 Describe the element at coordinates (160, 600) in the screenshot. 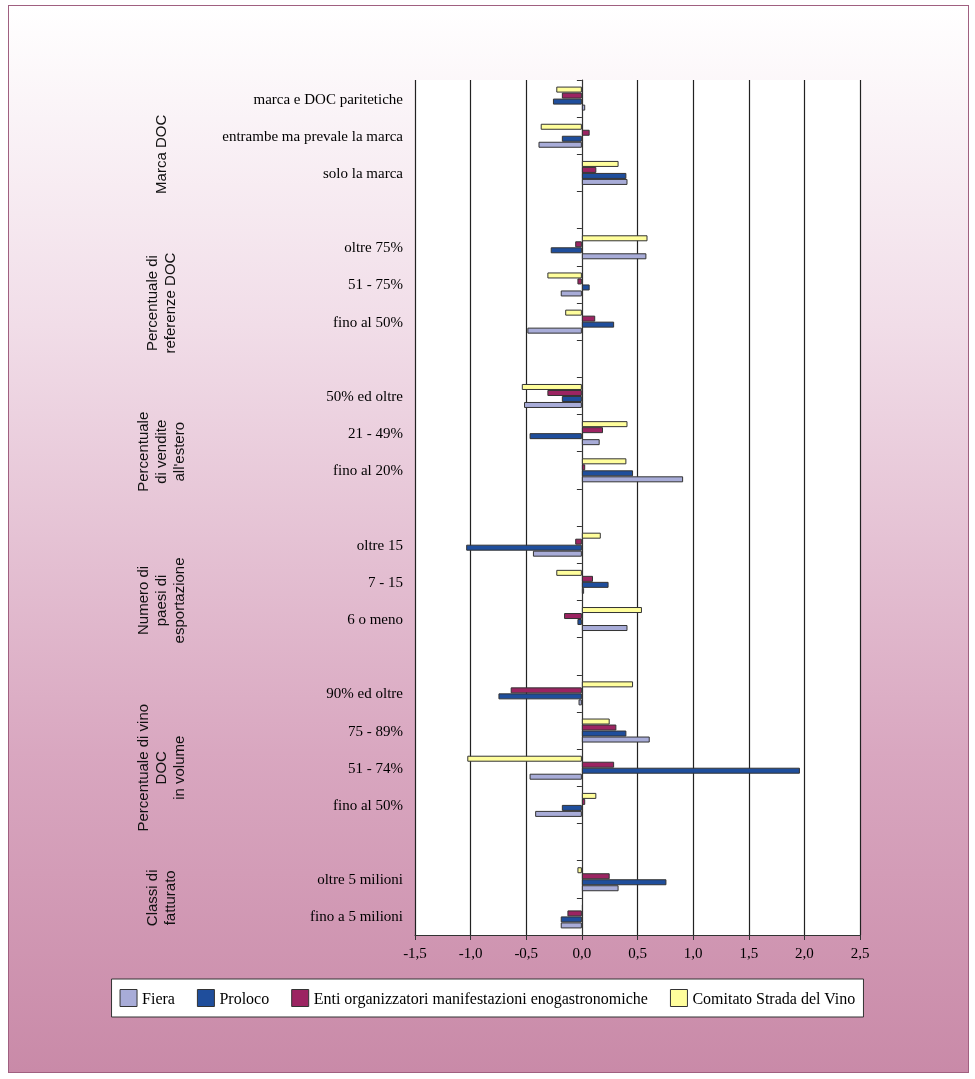

I see `text: Numero di paesi di esportazione` at that location.